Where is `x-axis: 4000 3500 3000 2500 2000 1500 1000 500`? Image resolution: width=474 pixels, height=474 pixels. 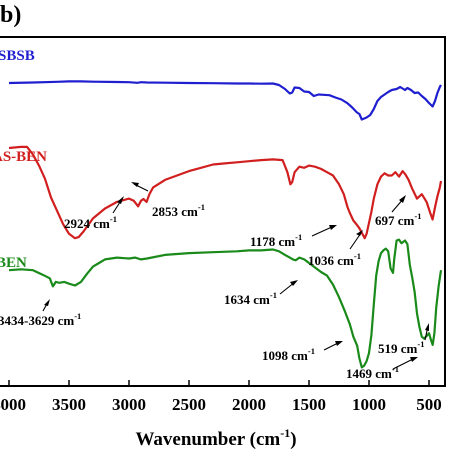 x-axis: 4000 3500 3000 2500 2000 1500 1000 500 is located at coordinates (221, 397).